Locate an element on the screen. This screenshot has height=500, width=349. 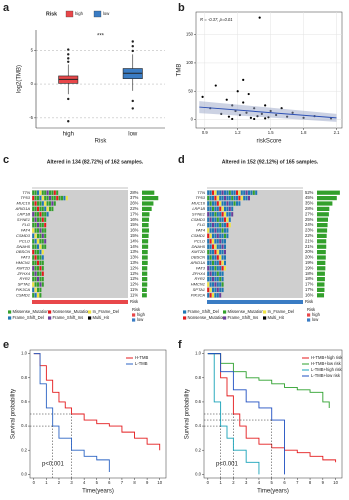
gene-label: ZFHX4 is located at coordinates (198, 273).